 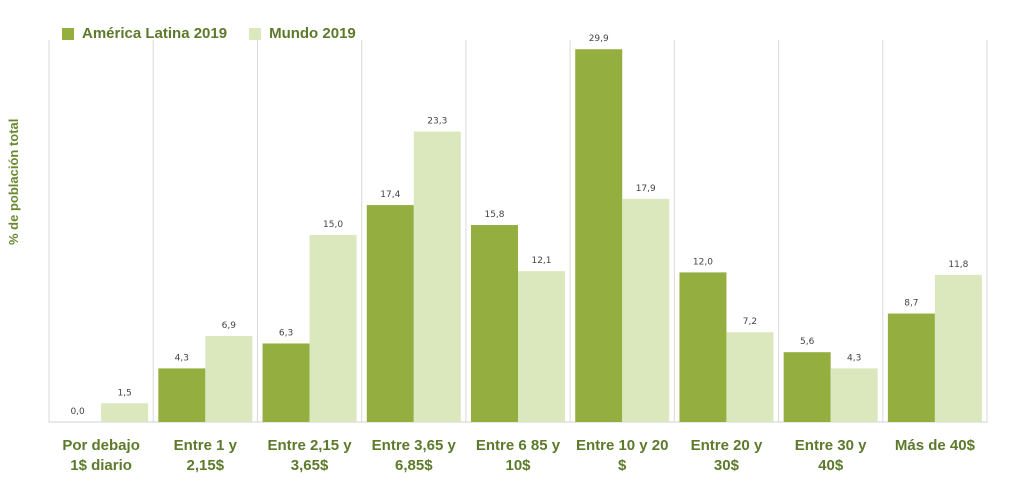 What do you see at coordinates (310, 465) in the screenshot?
I see `category-label: 3,65$` at bounding box center [310, 465].